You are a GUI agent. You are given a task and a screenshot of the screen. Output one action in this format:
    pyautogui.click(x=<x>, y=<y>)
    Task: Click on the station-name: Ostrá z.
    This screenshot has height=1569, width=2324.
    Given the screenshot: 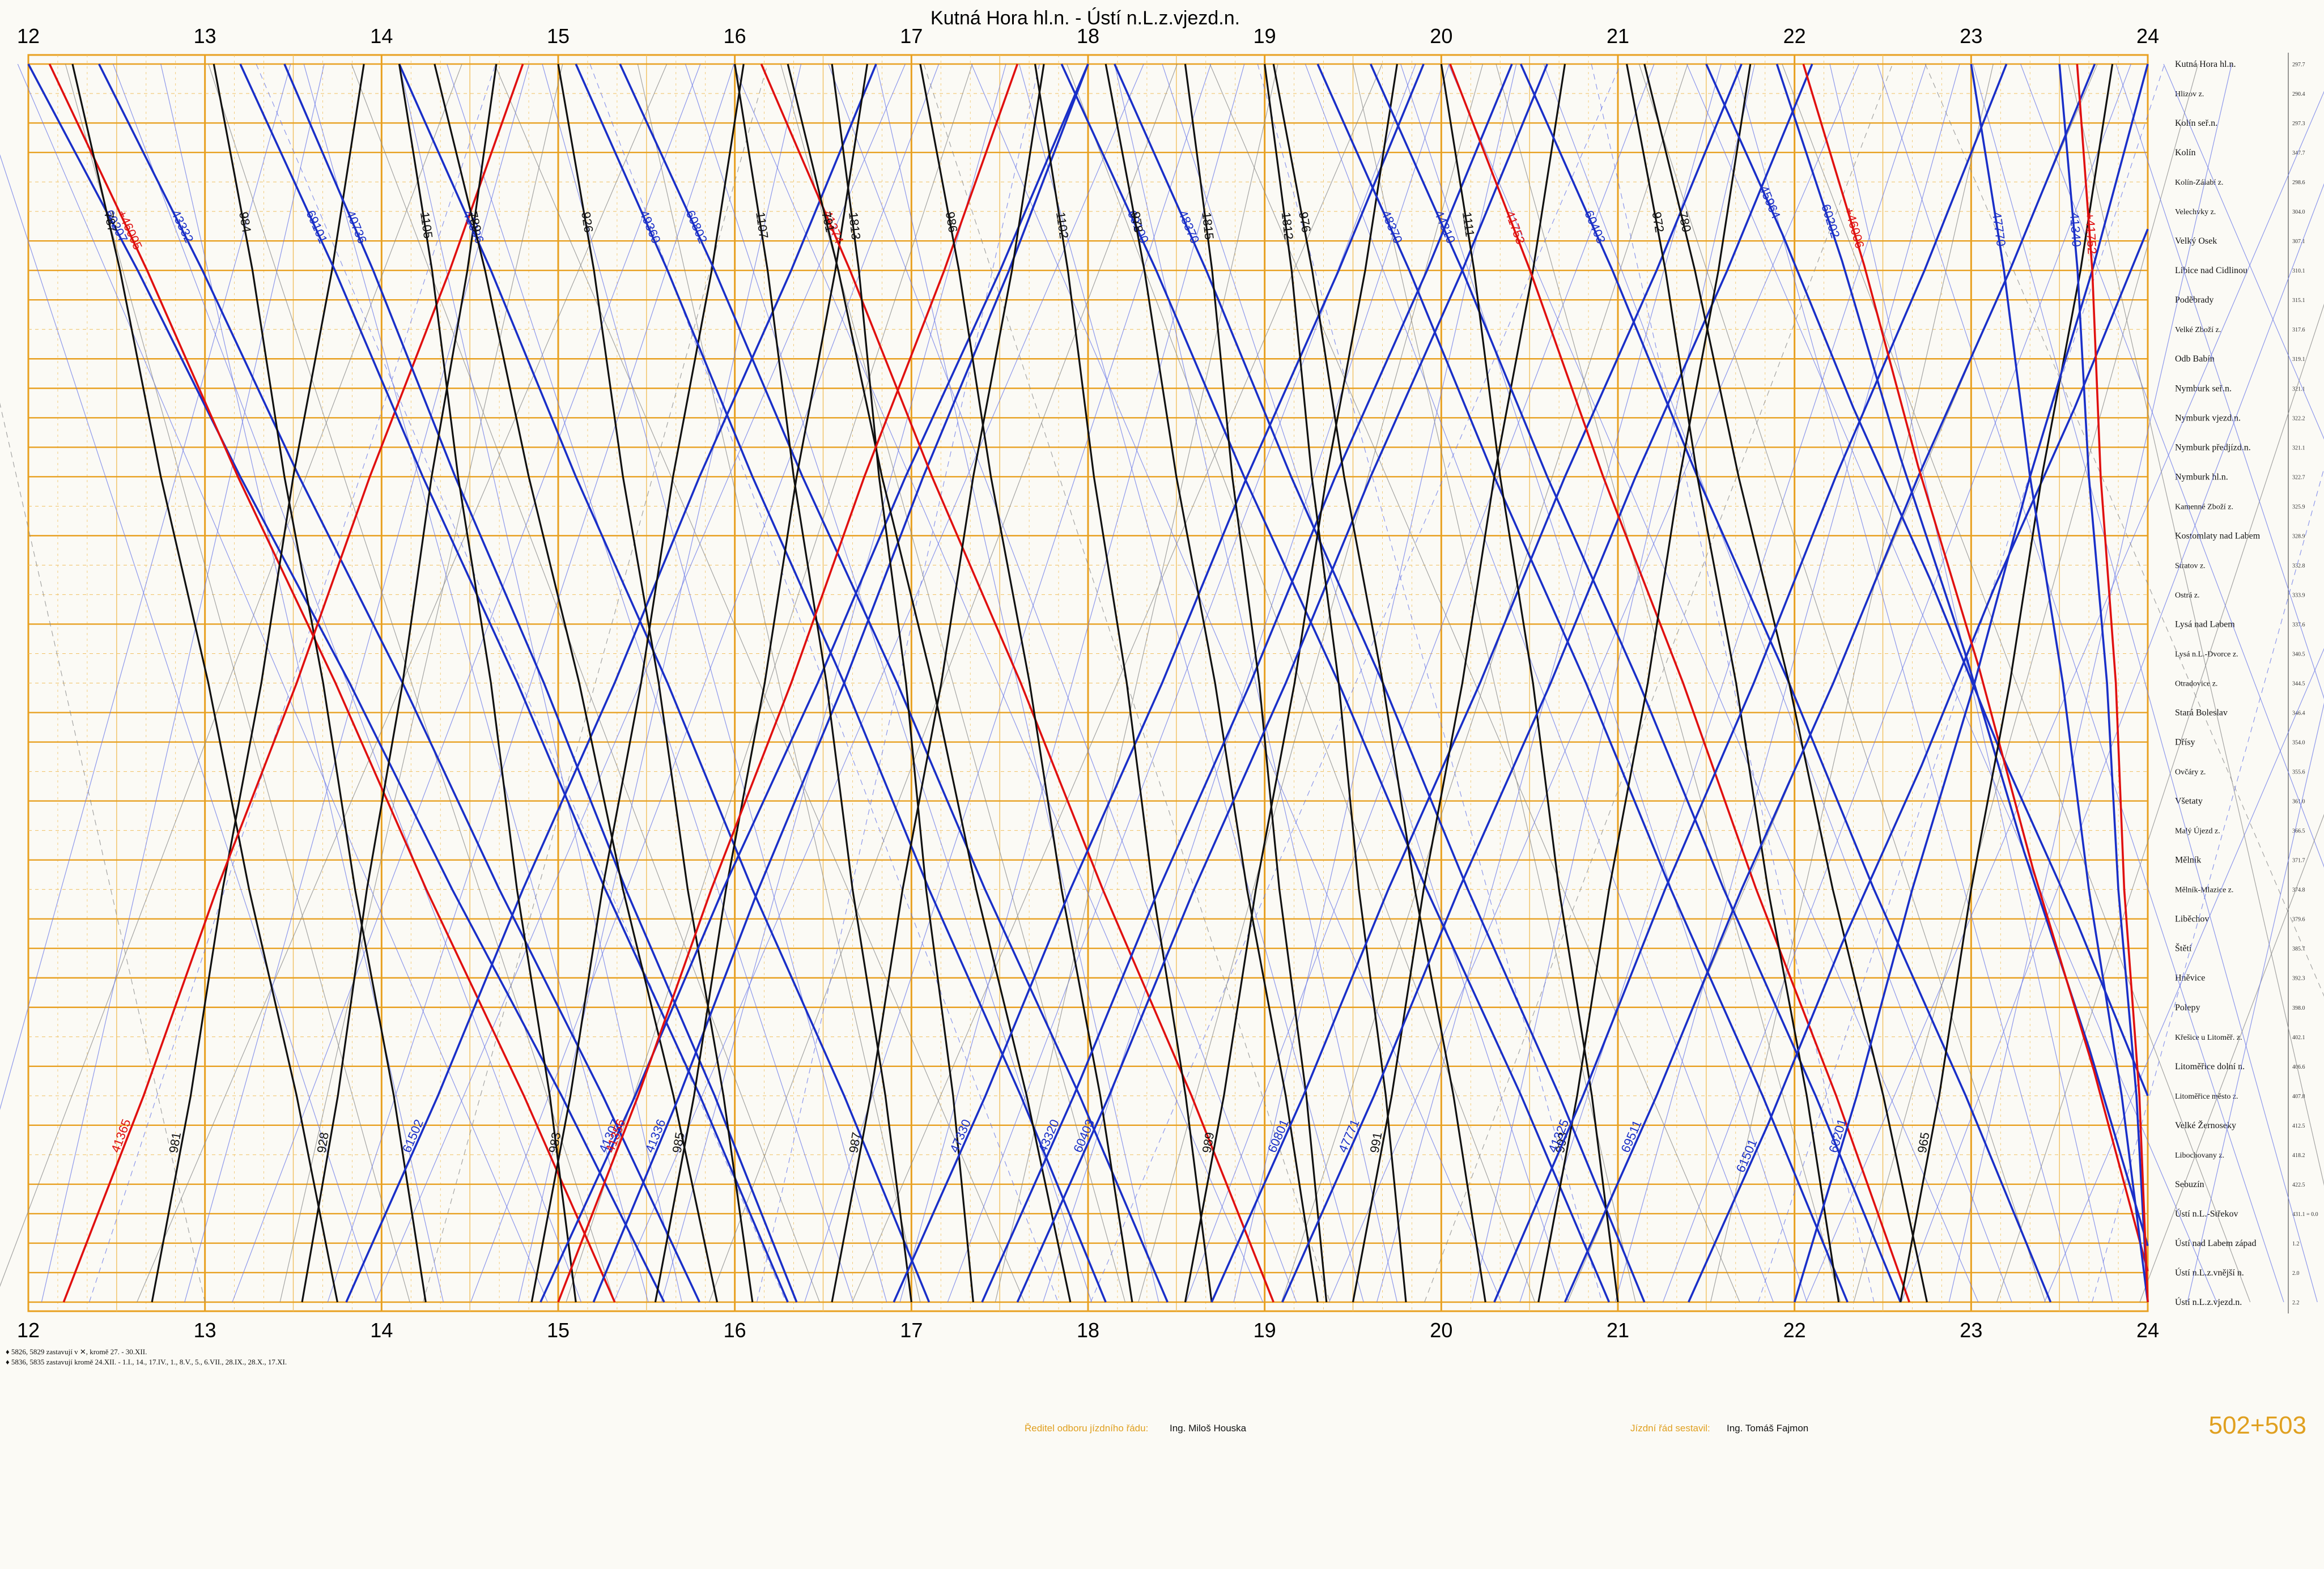 What is the action you would take?
    pyautogui.click(x=2187, y=595)
    